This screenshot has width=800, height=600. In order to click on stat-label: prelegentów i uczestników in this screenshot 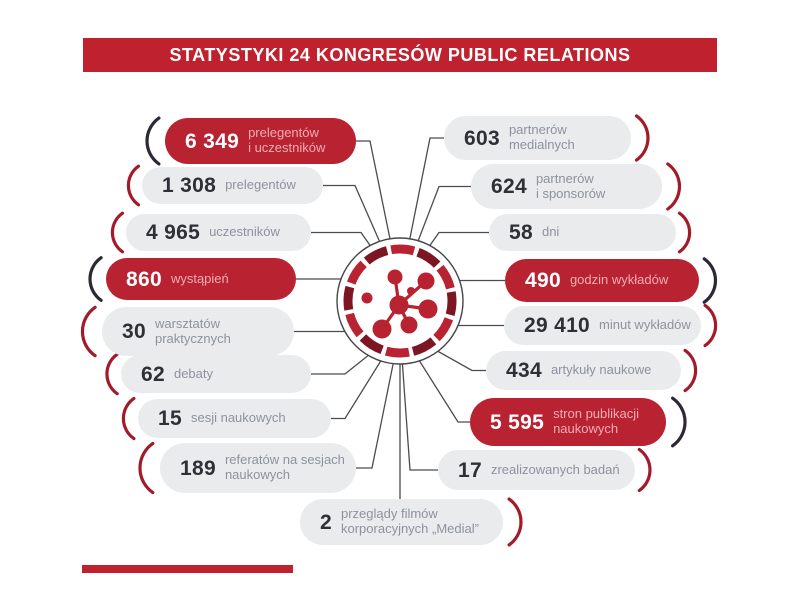, I will do `click(287, 140)`.